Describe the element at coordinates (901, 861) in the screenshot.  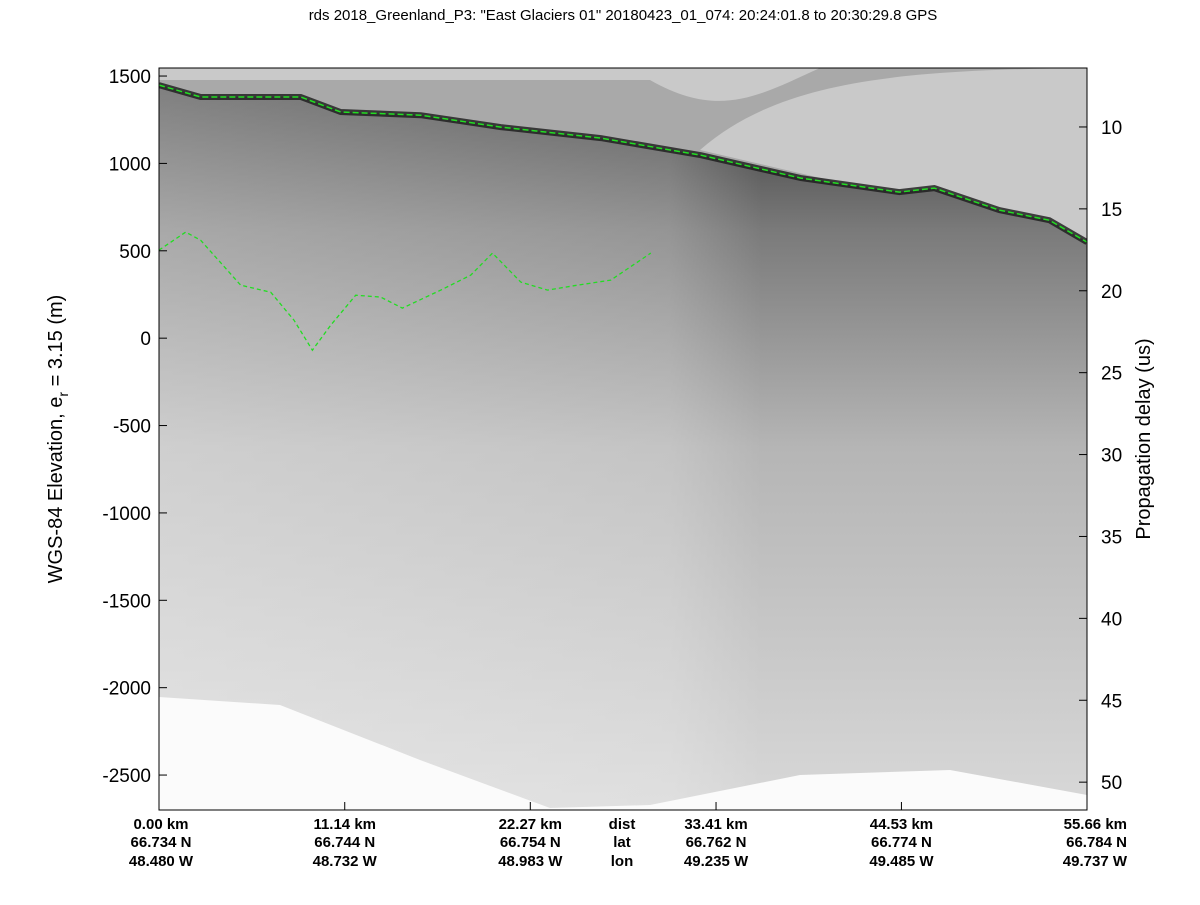
I see `lon-tick-label: 49.485 W` at that location.